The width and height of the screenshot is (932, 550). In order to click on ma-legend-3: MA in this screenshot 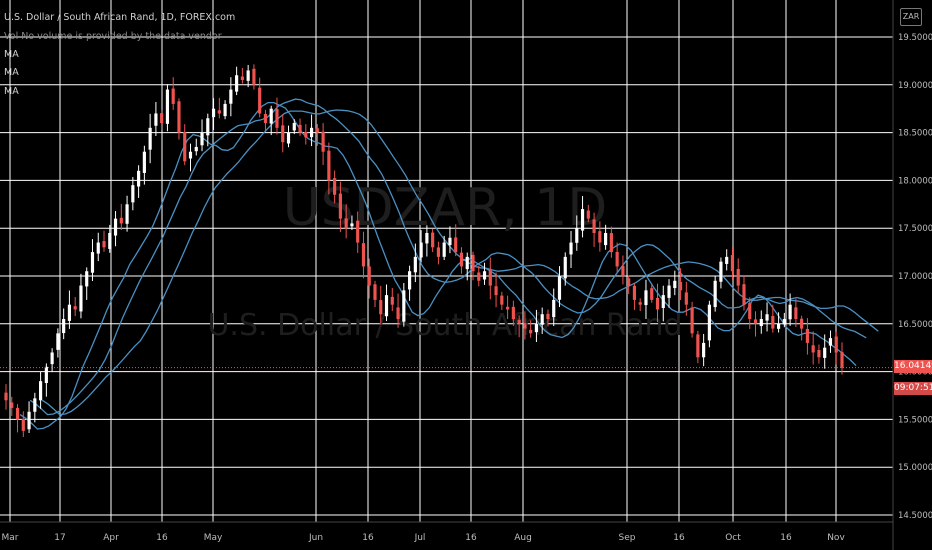, I will do `click(11, 91)`.